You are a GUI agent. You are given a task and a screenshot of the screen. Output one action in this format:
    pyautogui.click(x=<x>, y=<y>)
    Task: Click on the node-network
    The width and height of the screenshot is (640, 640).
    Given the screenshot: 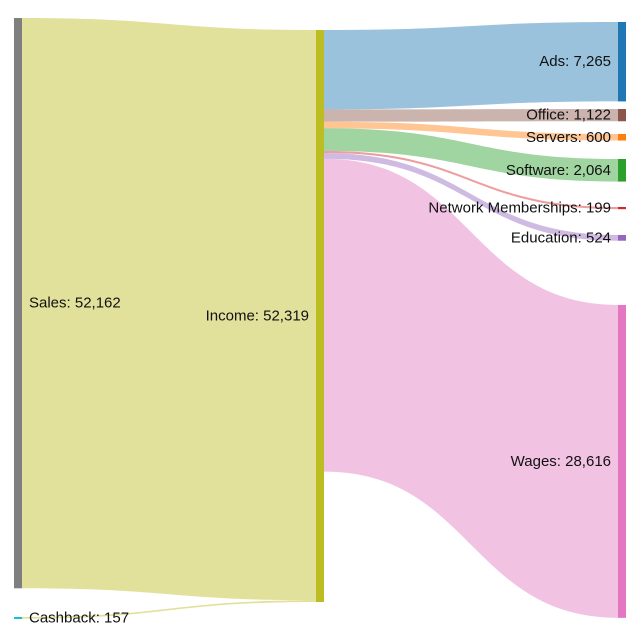 What is the action you would take?
    pyautogui.click(x=622, y=208)
    